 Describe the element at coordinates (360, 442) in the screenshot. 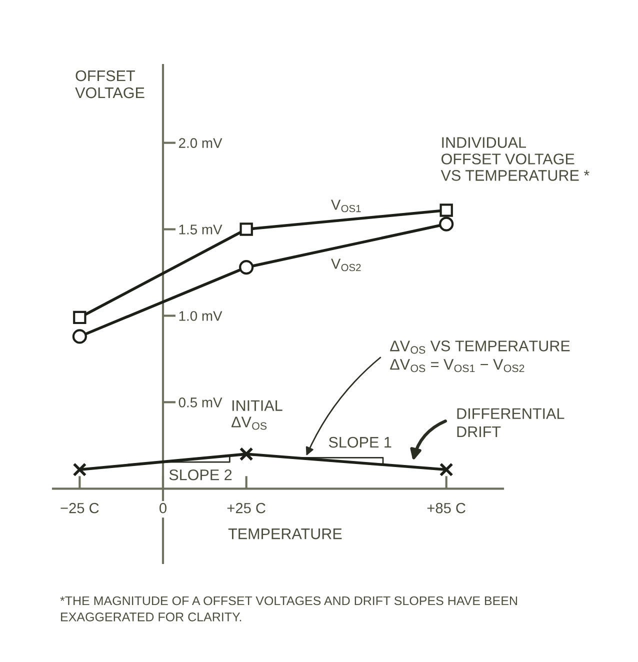

I see `annotation: SLOPE 1` at that location.